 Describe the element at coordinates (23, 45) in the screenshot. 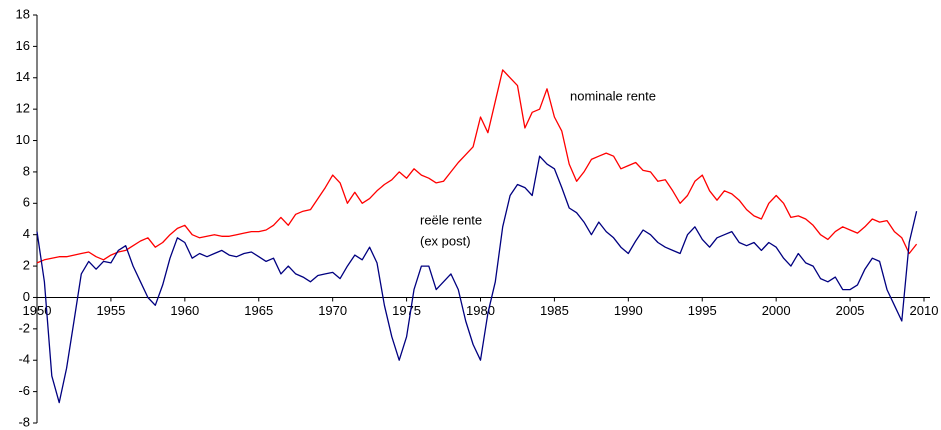

I see `y-tick-label: 16` at that location.